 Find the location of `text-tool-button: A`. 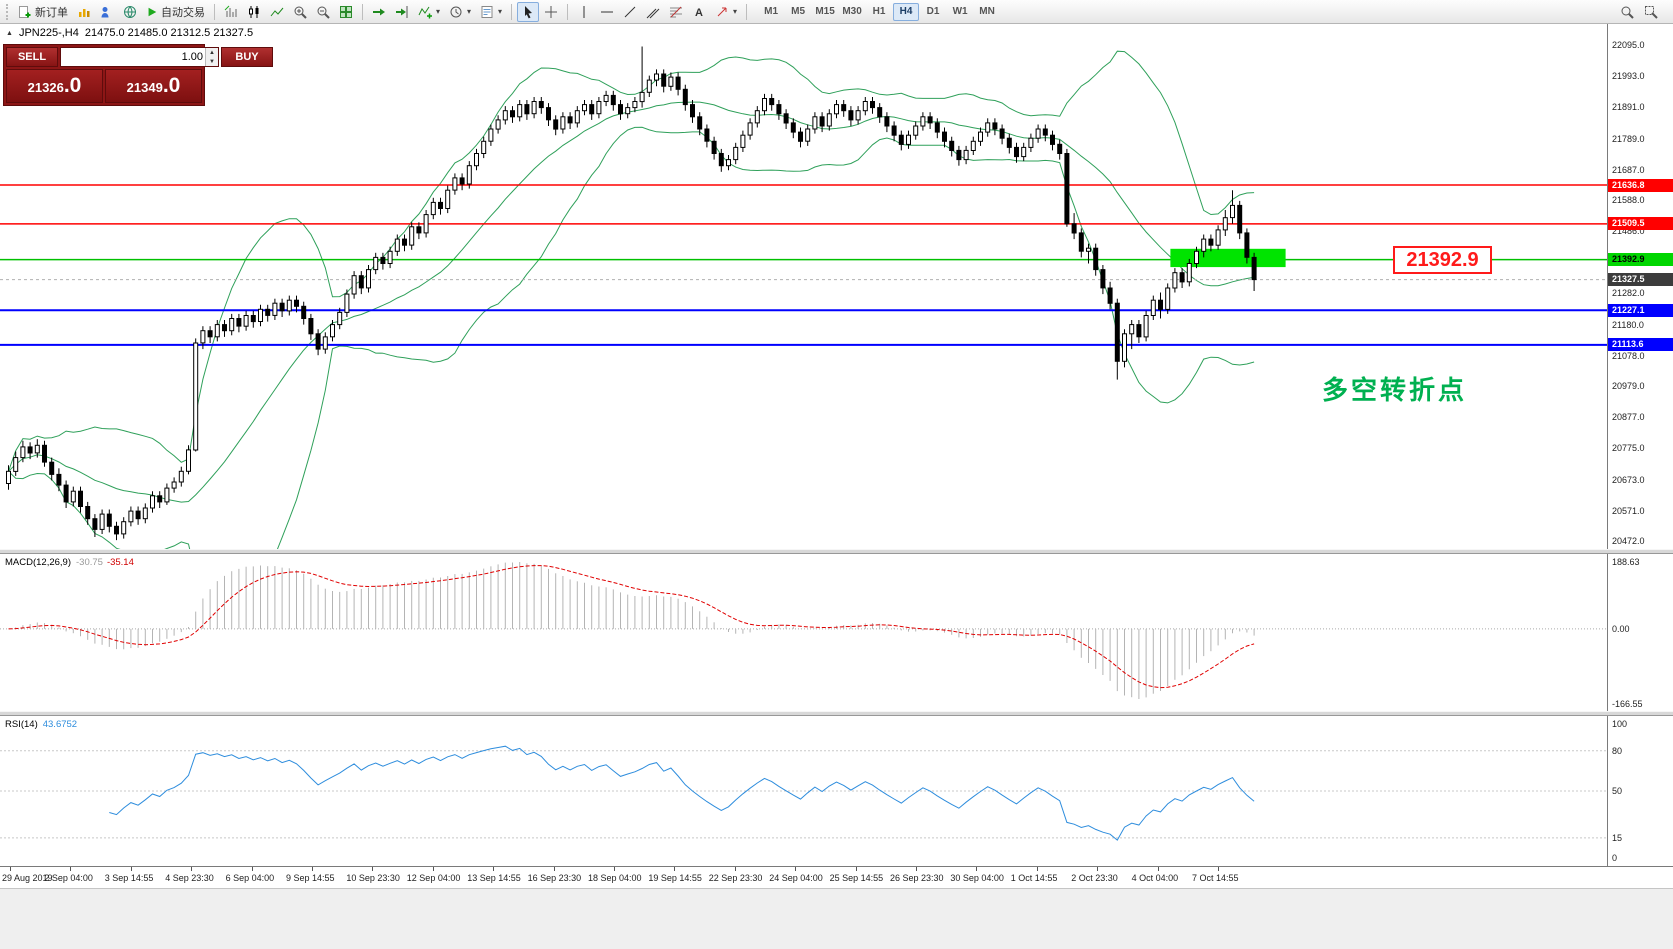

text-tool-button: A is located at coordinates (699, 12).